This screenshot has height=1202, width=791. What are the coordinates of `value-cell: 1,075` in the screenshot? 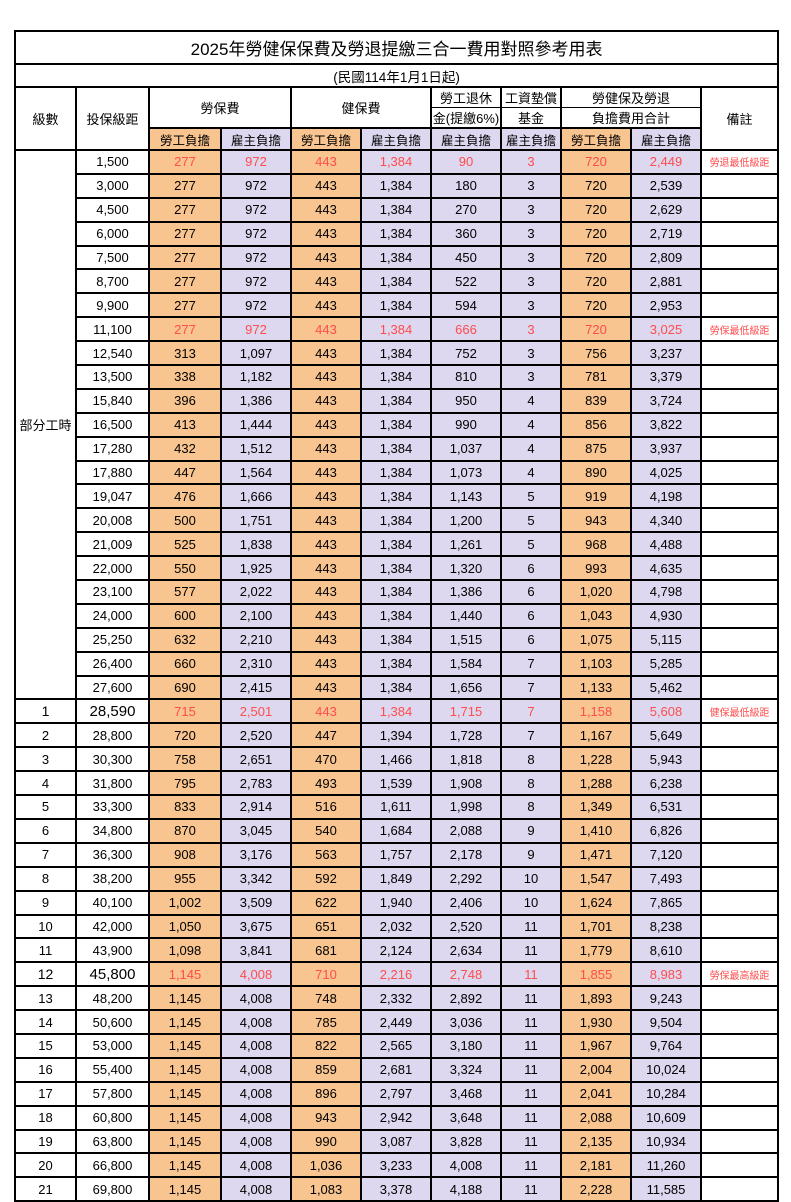 It's located at (596, 639).